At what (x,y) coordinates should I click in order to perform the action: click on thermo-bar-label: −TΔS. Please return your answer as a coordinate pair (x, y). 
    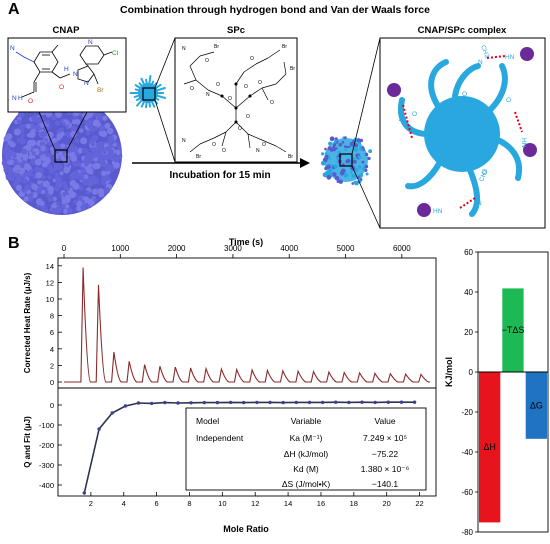
    Looking at the image, I should click on (513, 330).